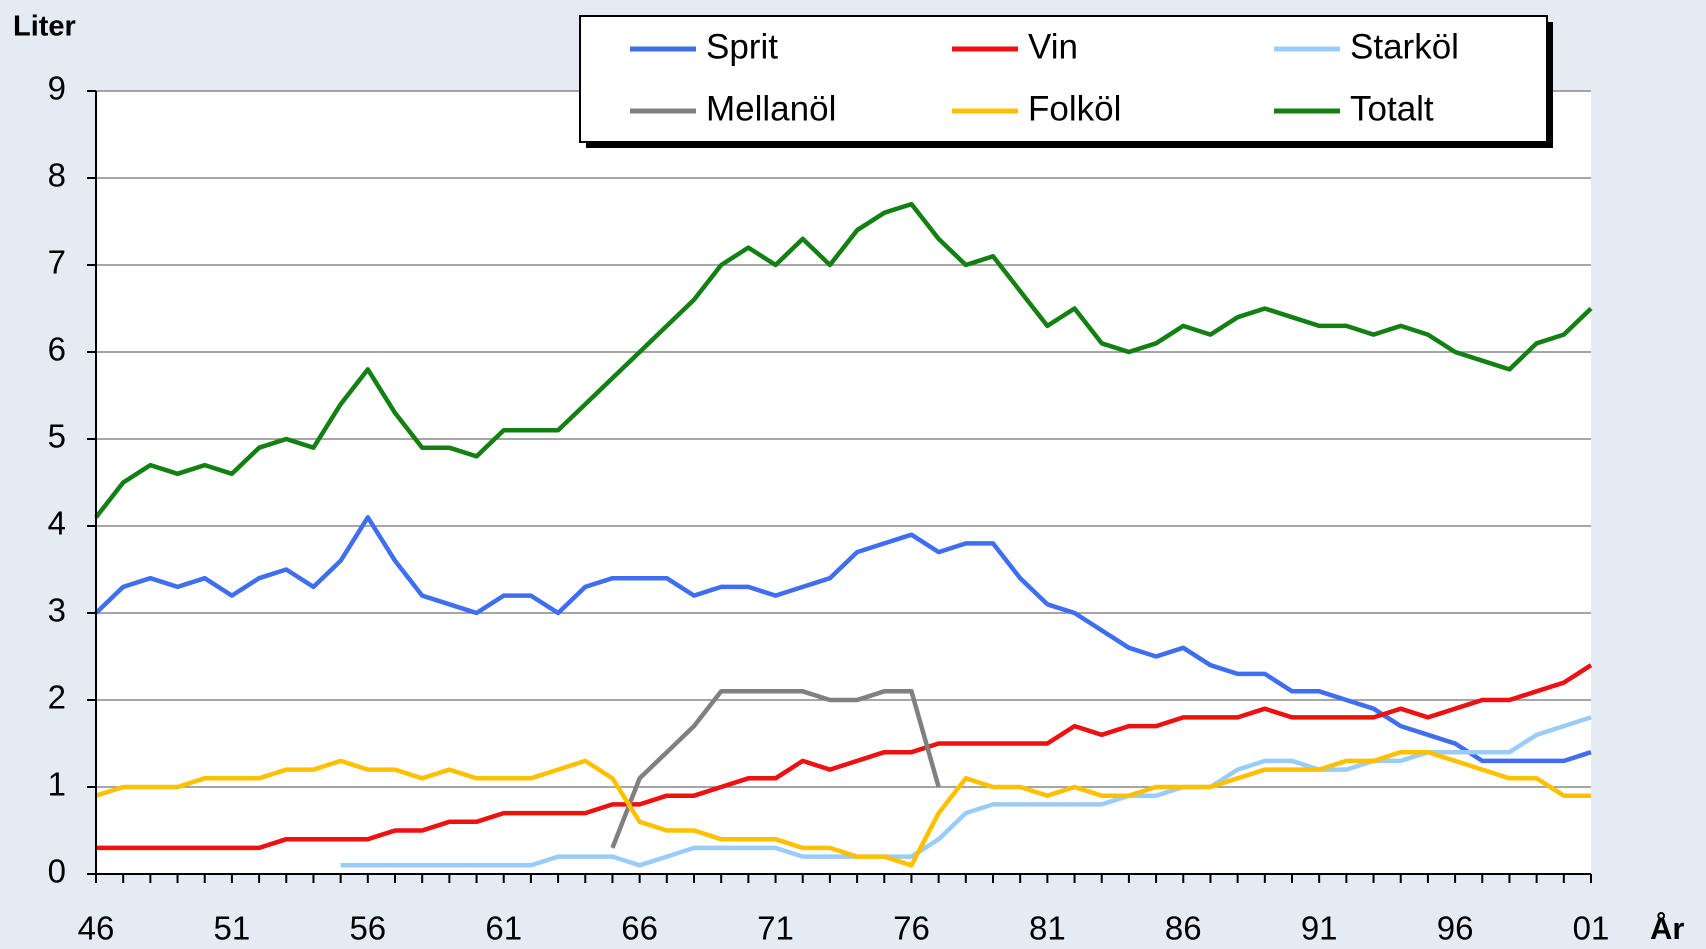 The image size is (1706, 949). I want to click on y-tick-label: 7, so click(57, 262).